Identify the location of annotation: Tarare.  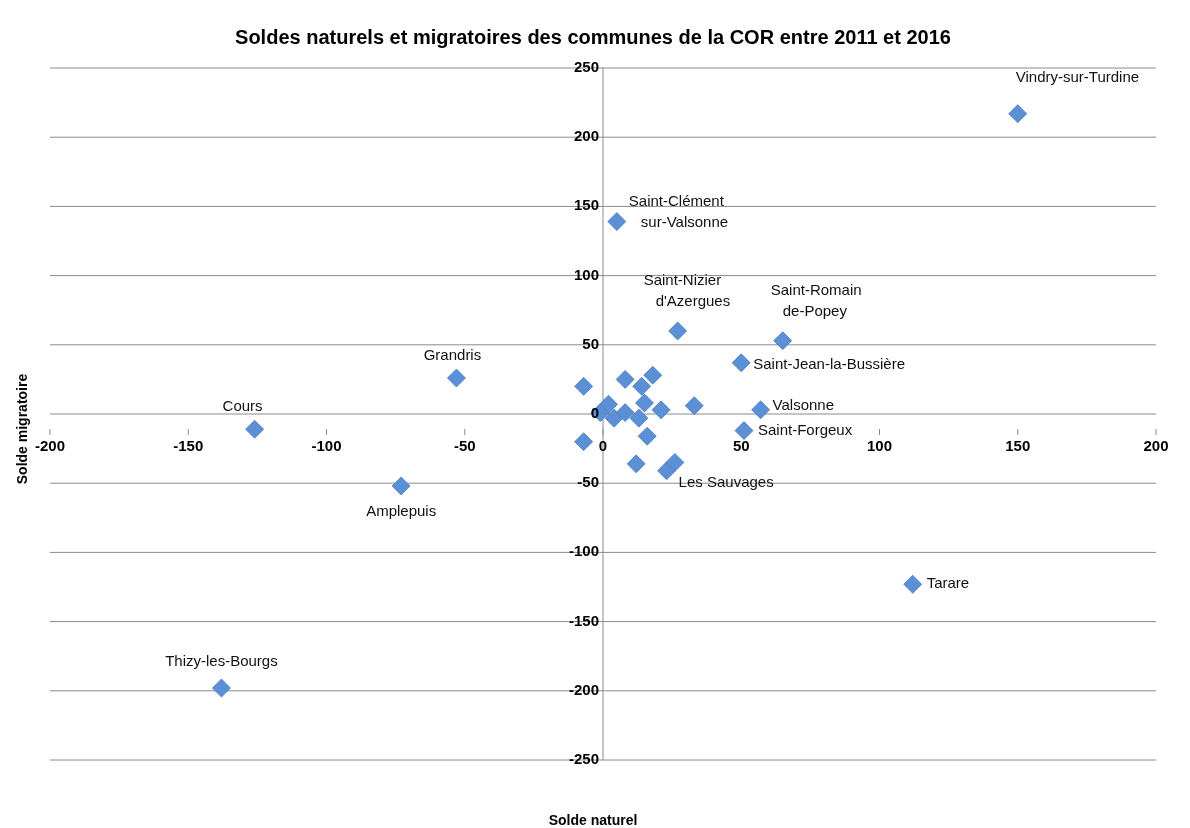
(948, 583).